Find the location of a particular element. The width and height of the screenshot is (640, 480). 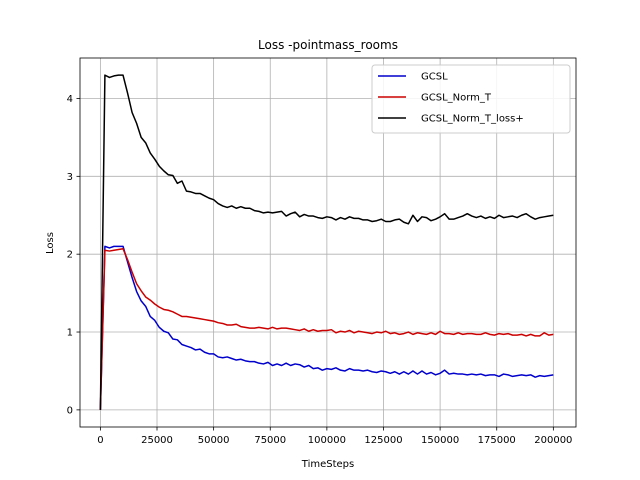

x-axis-label: TimeSteps is located at coordinates (327, 464).